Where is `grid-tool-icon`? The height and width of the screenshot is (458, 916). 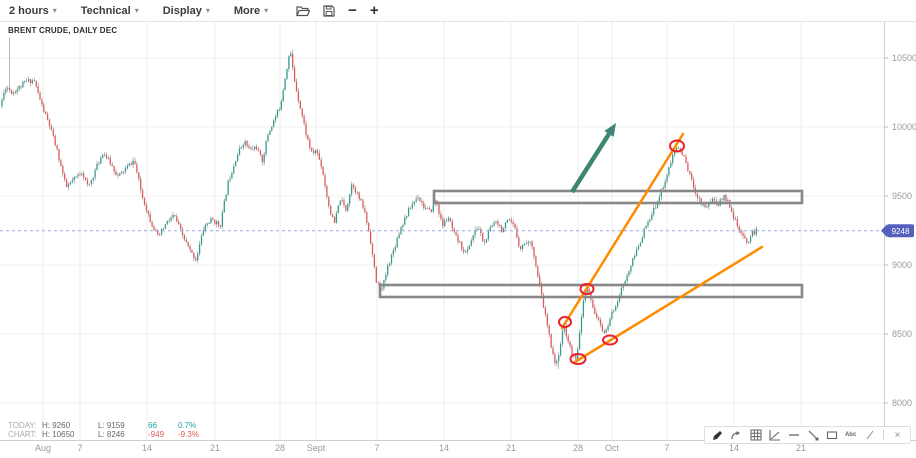 grid-tool-icon is located at coordinates (755, 435).